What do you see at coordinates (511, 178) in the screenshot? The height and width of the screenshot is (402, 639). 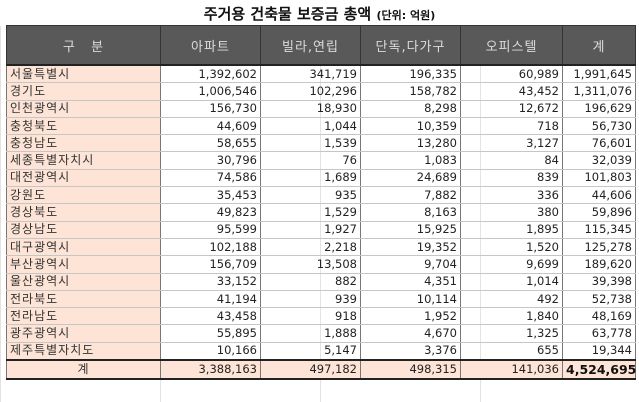 I see `officetel-cell: 839` at bounding box center [511, 178].